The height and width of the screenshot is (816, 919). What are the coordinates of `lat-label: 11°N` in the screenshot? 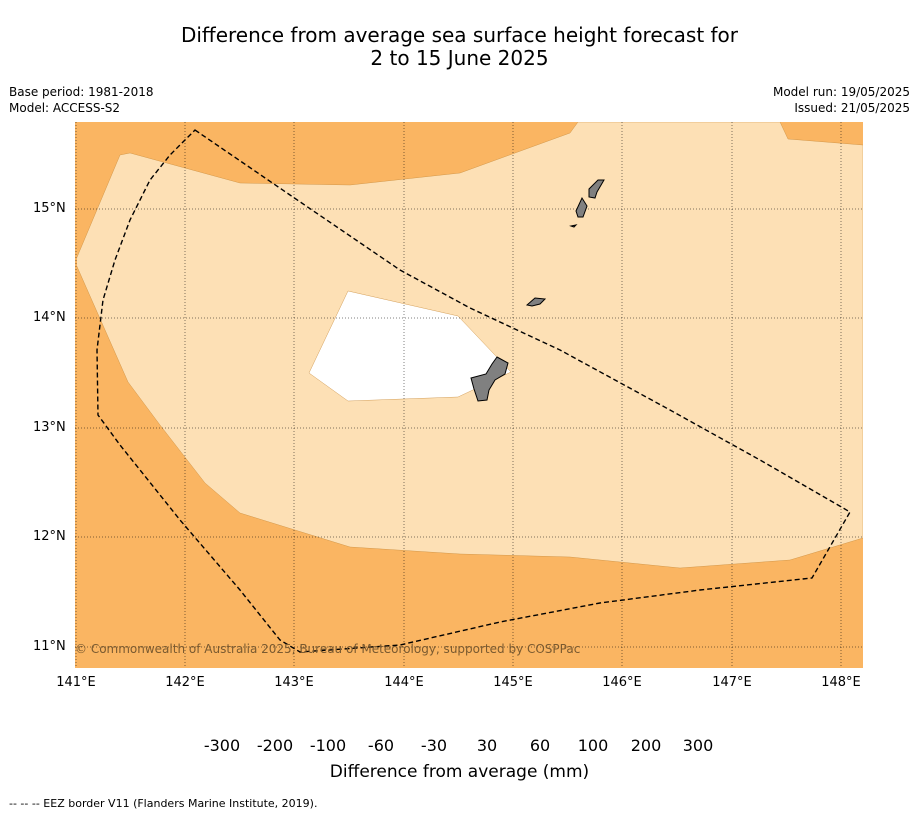 It's located at (49, 646).